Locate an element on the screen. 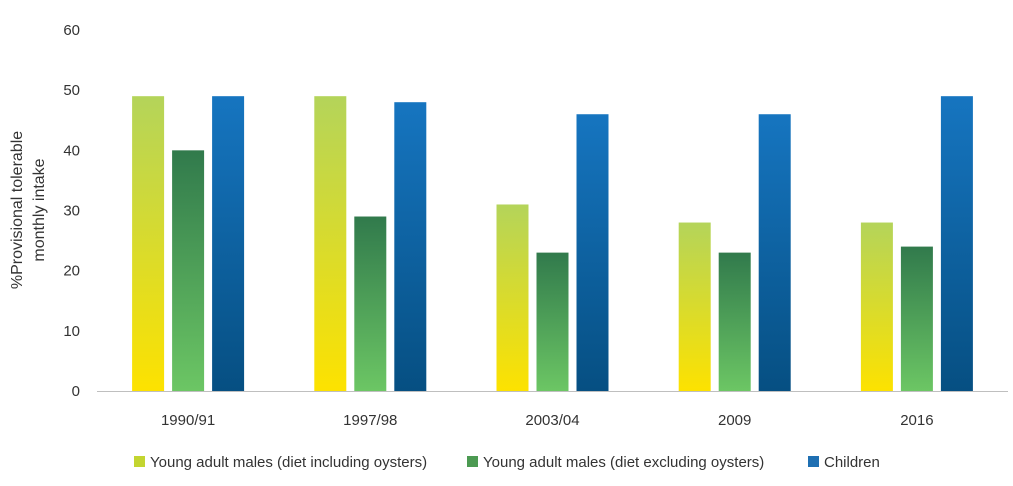 The height and width of the screenshot is (486, 1013). x-tick-label: 2003/04 is located at coordinates (552, 420).